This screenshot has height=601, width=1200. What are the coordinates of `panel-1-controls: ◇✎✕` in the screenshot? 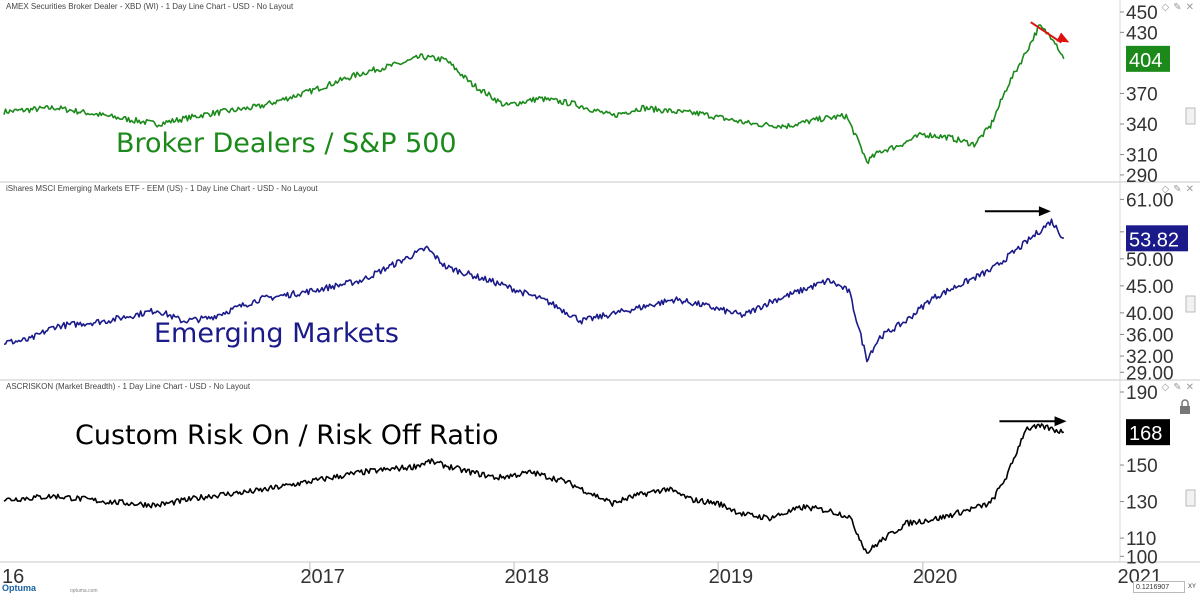 It's located at (1180, 7).